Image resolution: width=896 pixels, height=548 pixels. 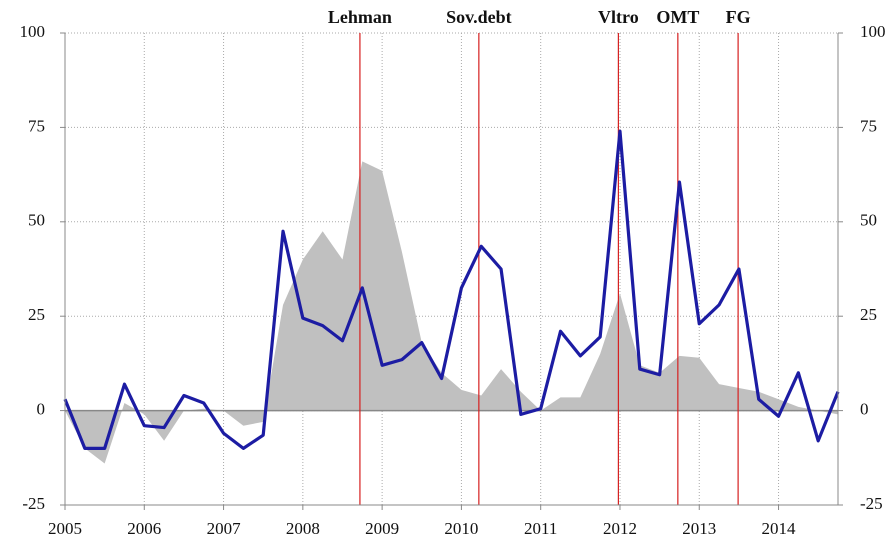 What do you see at coordinates (33, 503) in the screenshot?
I see `y-tick-label: -25` at bounding box center [33, 503].